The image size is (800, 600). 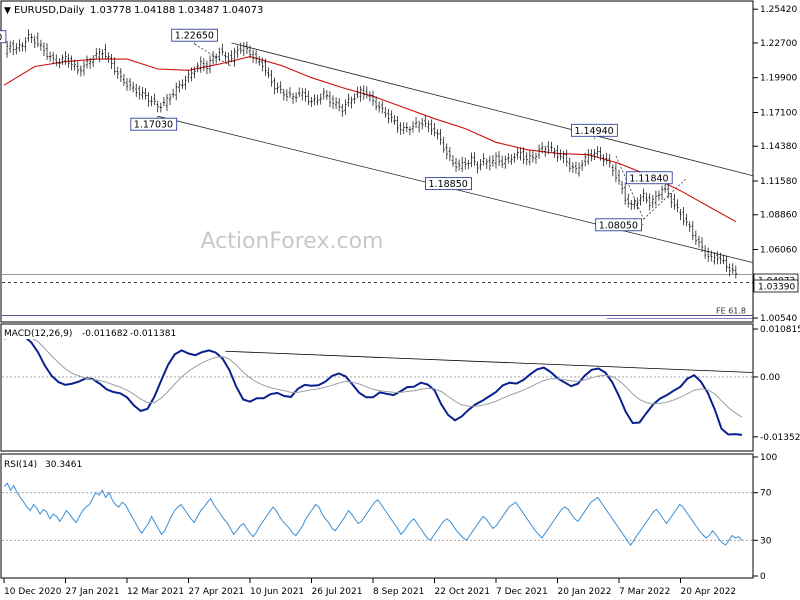 What do you see at coordinates (778, 216) in the screenshot?
I see `price-tick-label: 1.08860` at bounding box center [778, 216].